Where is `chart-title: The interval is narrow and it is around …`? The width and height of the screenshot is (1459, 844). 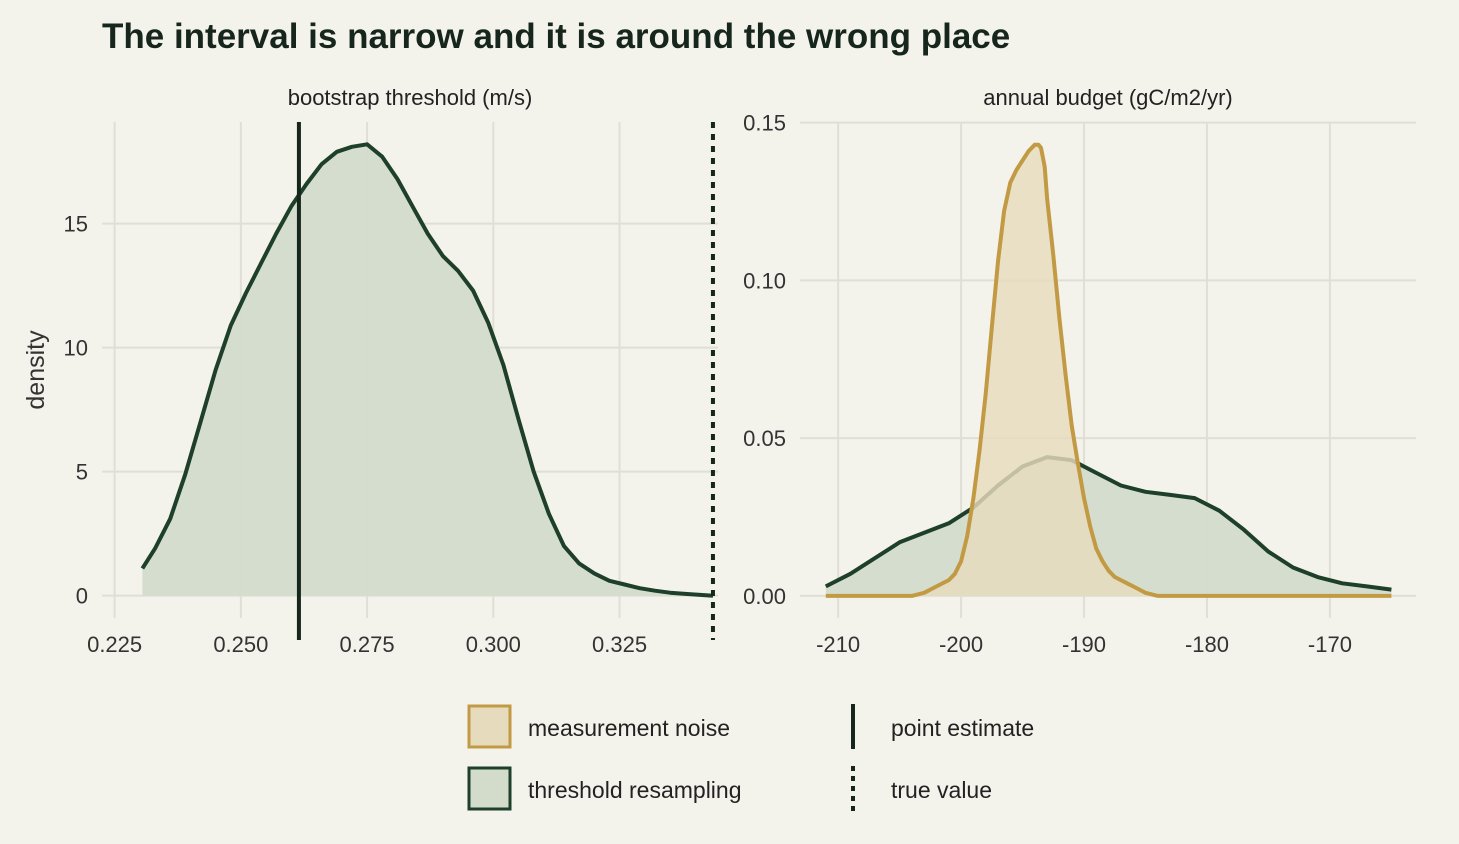
chart-title: The interval is narrow and it is around … is located at coordinates (556, 36).